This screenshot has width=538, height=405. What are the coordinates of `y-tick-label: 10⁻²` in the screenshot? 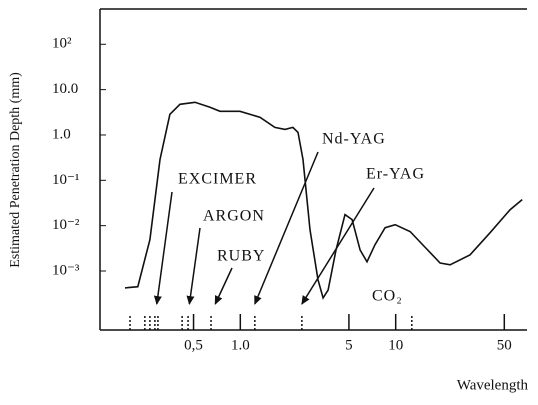 It's located at (66, 225).